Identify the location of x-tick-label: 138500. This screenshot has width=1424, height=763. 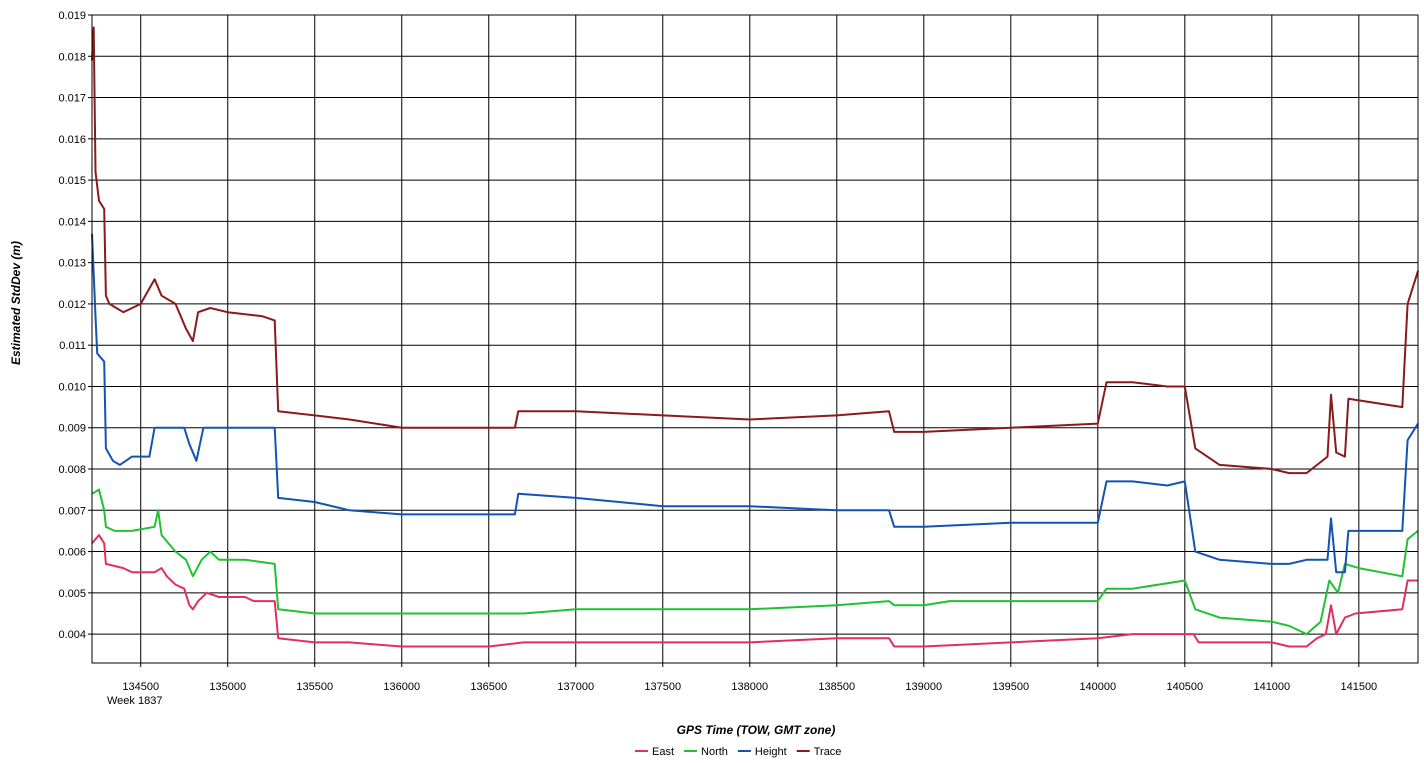
(836, 687).